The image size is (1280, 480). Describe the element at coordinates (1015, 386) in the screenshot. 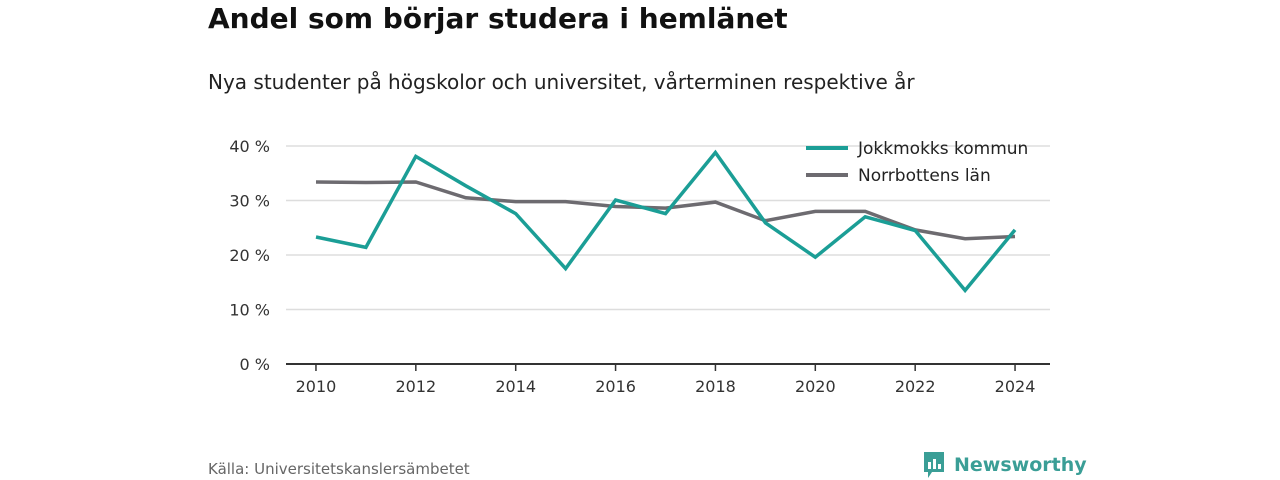

I see `x-tick-label: 2024` at that location.